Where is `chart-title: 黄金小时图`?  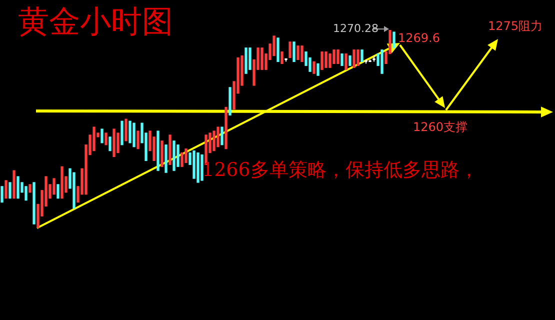
chart-title: 黄金小时图 is located at coordinates (95, 22).